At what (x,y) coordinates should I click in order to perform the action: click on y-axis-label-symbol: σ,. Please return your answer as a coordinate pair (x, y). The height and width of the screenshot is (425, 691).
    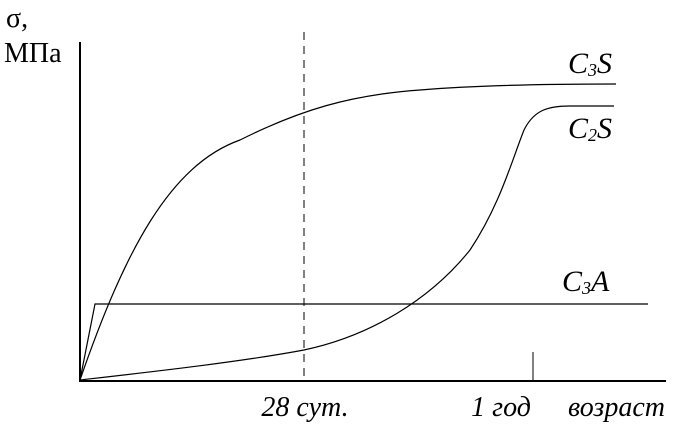
    Looking at the image, I should click on (17, 18).